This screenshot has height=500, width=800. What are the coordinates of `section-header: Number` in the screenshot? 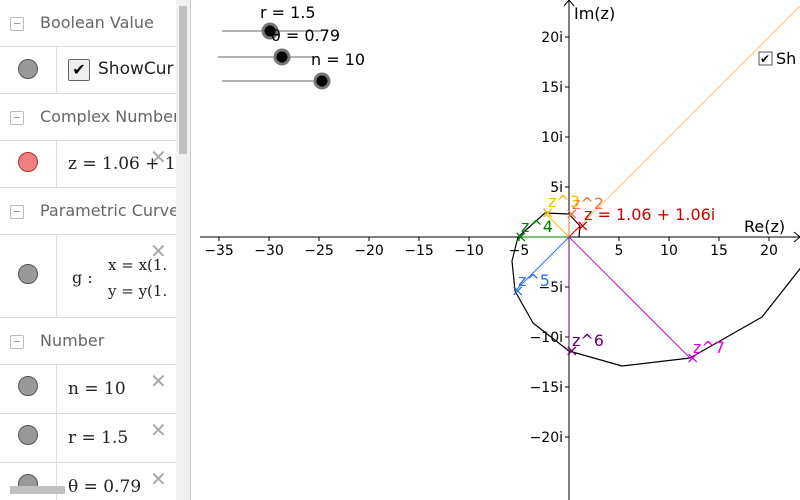 It's located at (88, 341).